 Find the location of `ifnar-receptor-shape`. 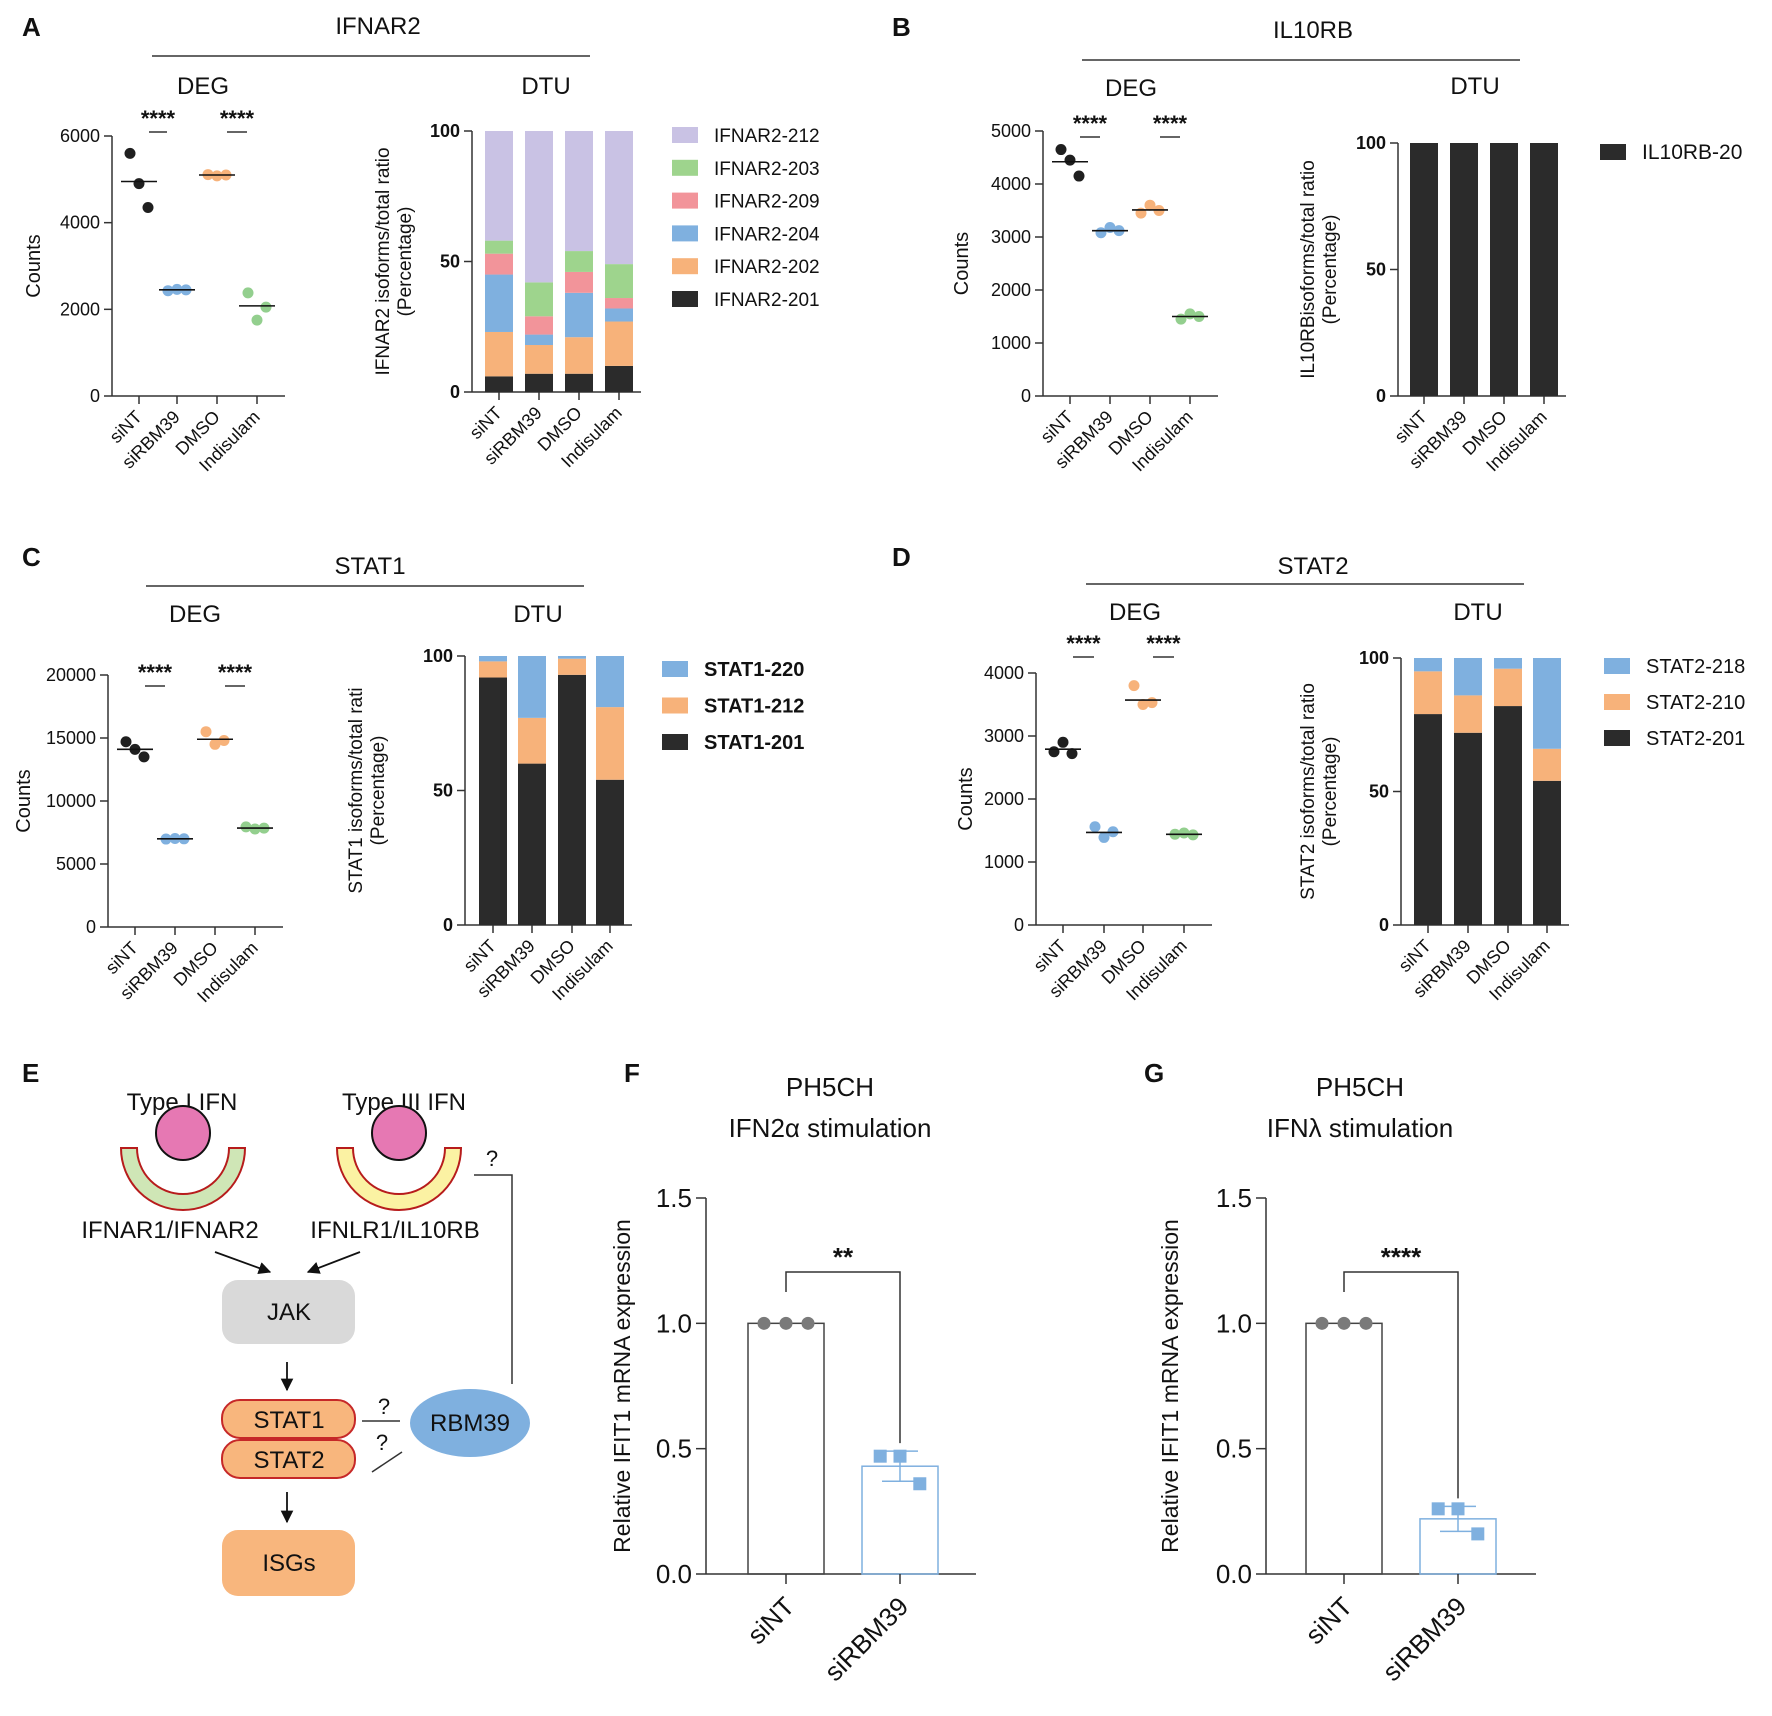

ifnar-receptor-shape is located at coordinates (183, 1179).